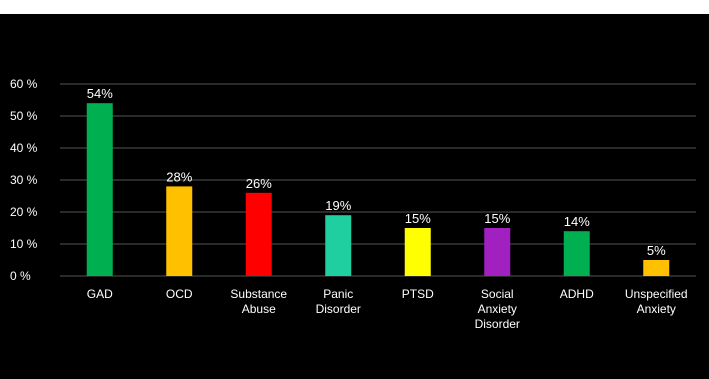  I want to click on category-label-line: OCD, so click(179, 294).